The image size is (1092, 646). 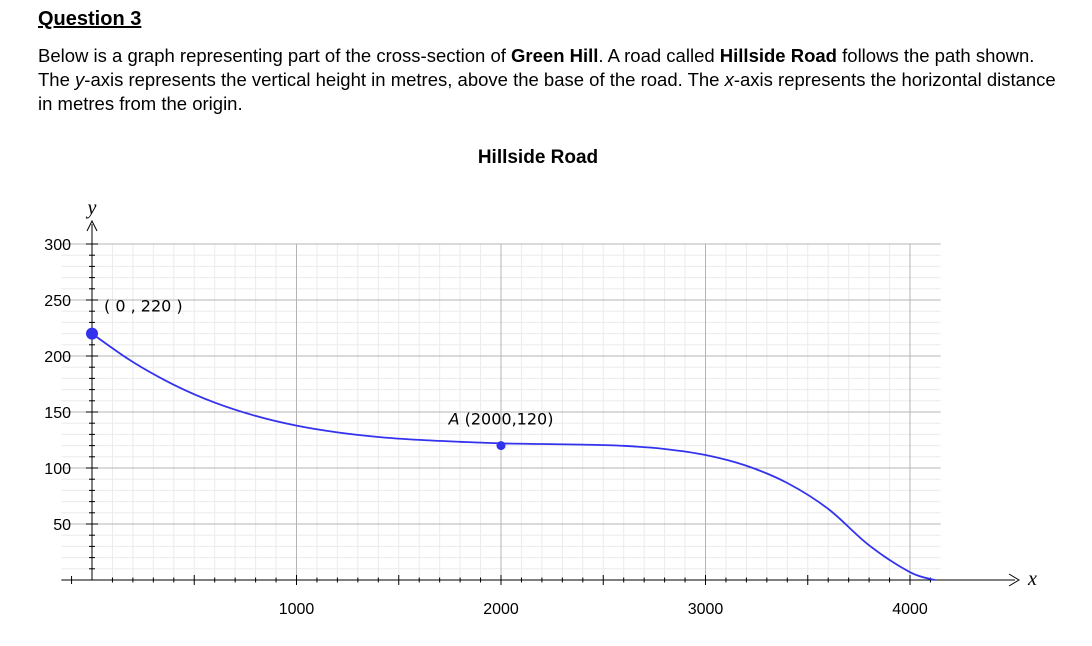 I want to click on point-label: A (2000,120), so click(x=501, y=419).